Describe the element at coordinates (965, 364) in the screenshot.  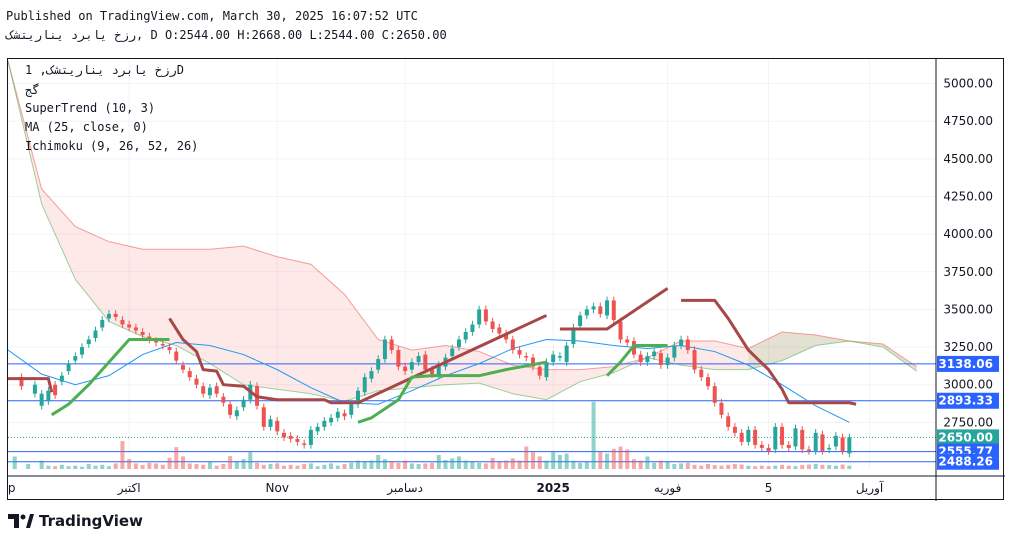
I see `price-tag-label: 3138.06` at that location.